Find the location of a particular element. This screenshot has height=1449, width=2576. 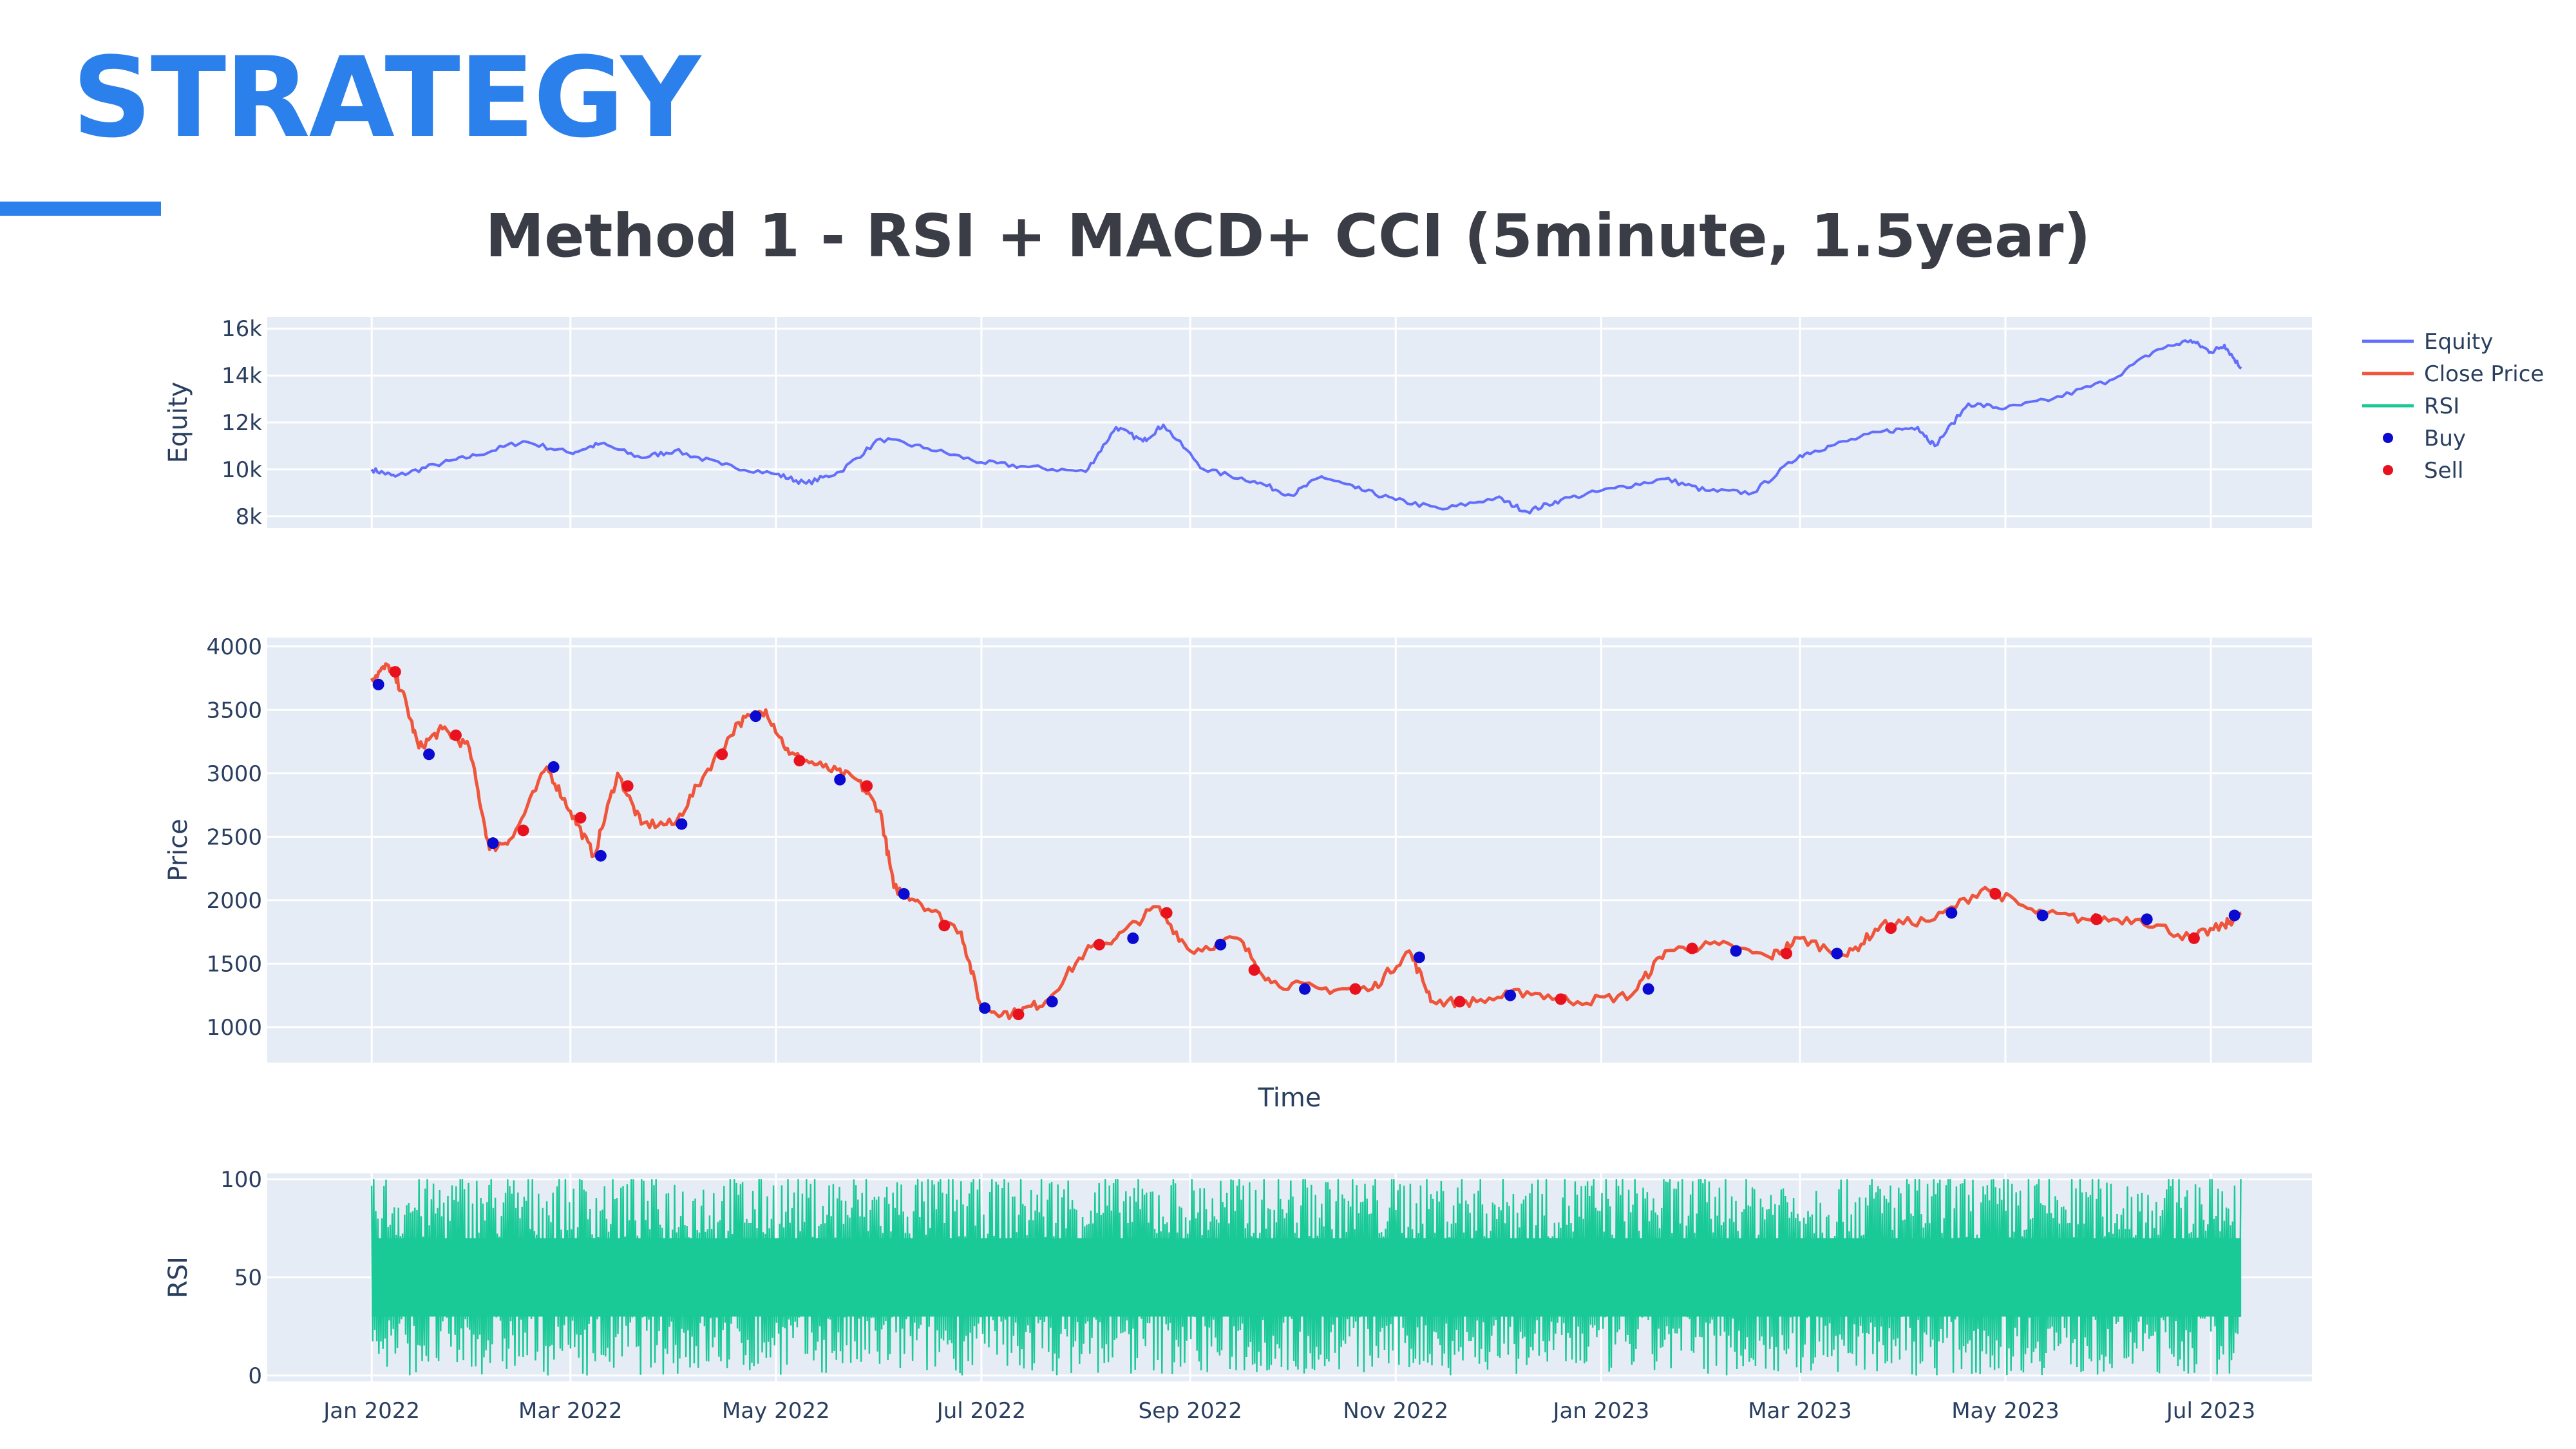

x-tick-label: May 2022 is located at coordinates (776, 1411).